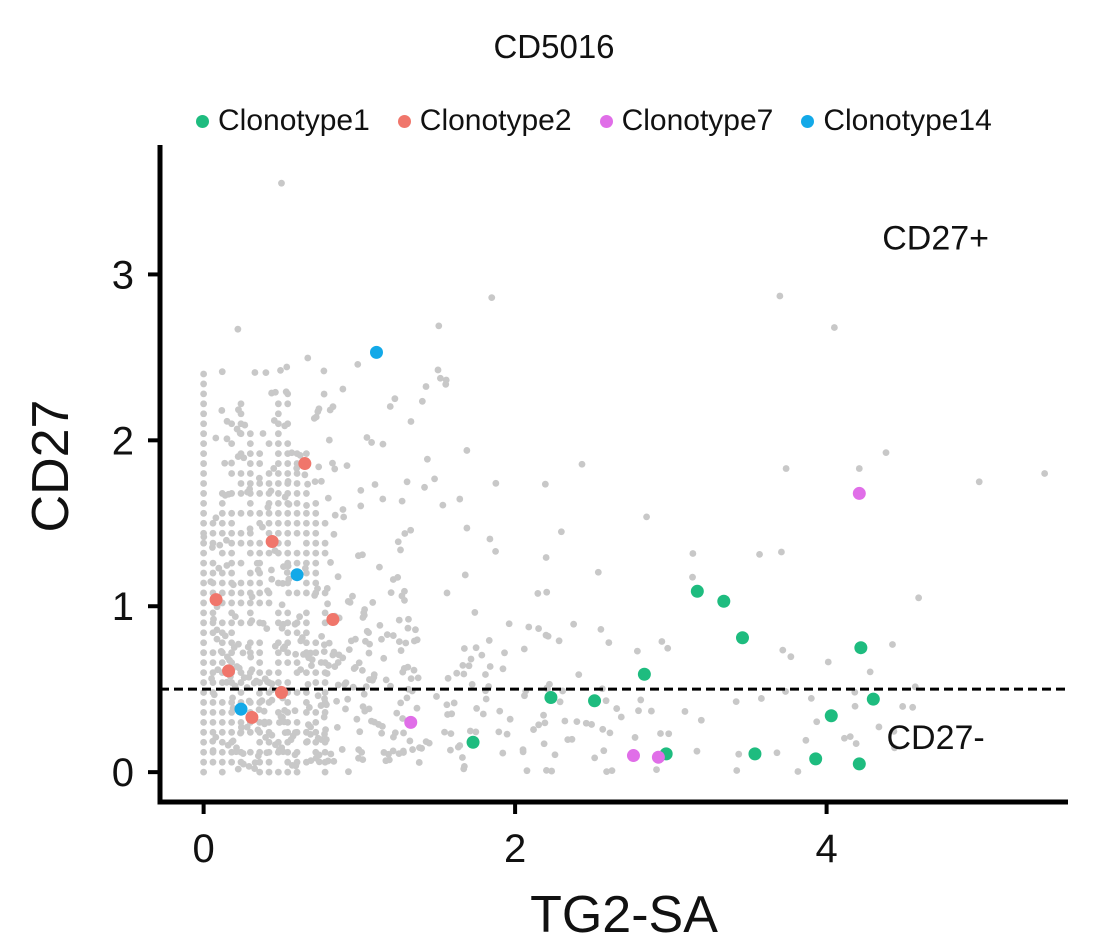 Image resolution: width=1108 pixels, height=948 pixels. What do you see at coordinates (658, 757) in the screenshot?
I see `point-clonotype7` at bounding box center [658, 757].